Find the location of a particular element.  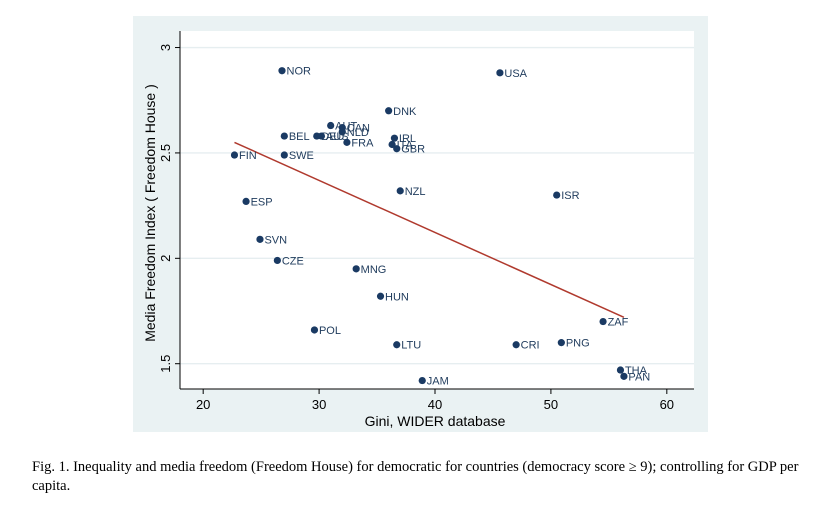

point-dnk is located at coordinates (389, 111).